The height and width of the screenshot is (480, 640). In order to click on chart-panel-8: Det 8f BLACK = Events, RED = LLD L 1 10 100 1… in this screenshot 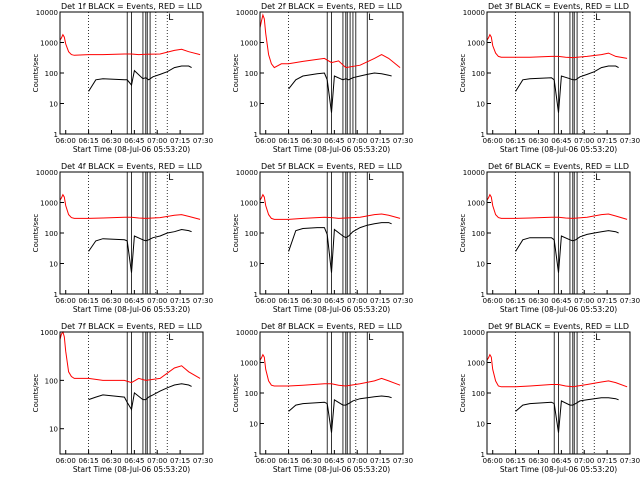, I will do `click(322, 398)`.